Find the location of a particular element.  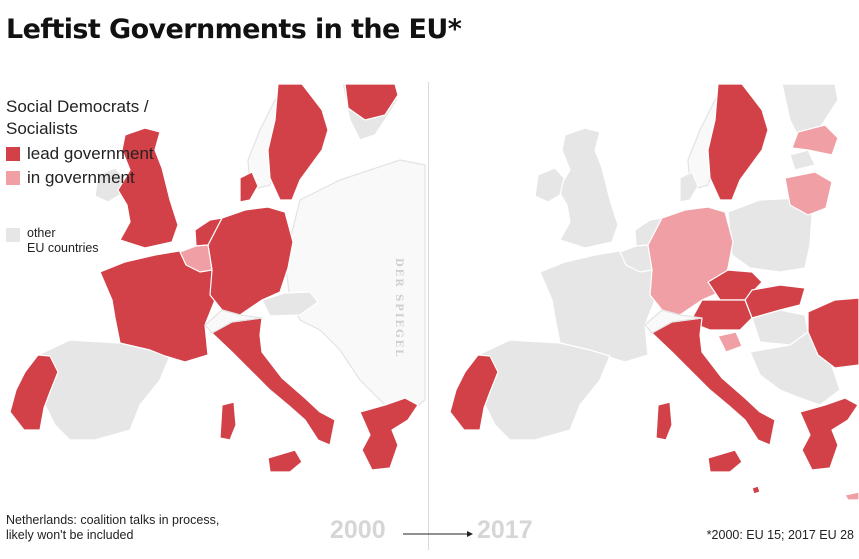

map-2000-italy is located at coordinates (273, 381).